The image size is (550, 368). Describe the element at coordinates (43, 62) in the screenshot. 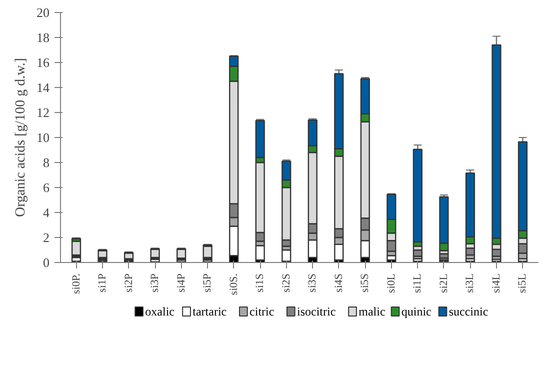

I see `y-tick-label: 16` at that location.